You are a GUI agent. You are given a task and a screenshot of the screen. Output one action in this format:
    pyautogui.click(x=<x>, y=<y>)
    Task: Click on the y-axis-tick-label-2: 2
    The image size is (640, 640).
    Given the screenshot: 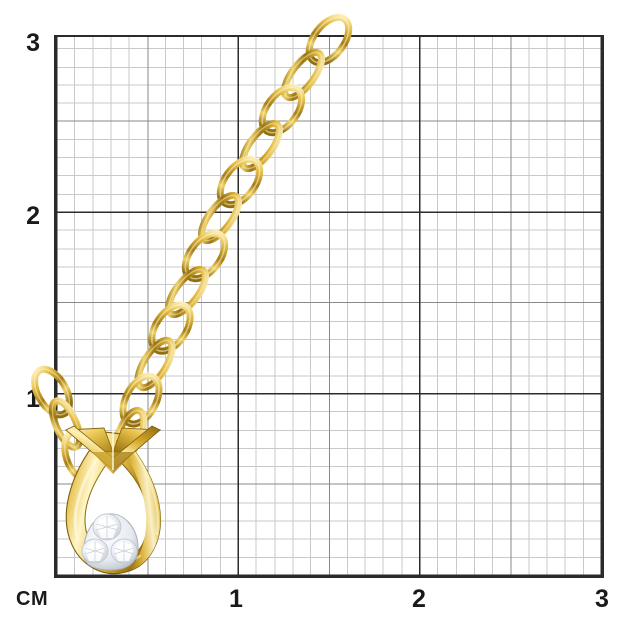 What is the action you would take?
    pyautogui.click(x=33, y=216)
    